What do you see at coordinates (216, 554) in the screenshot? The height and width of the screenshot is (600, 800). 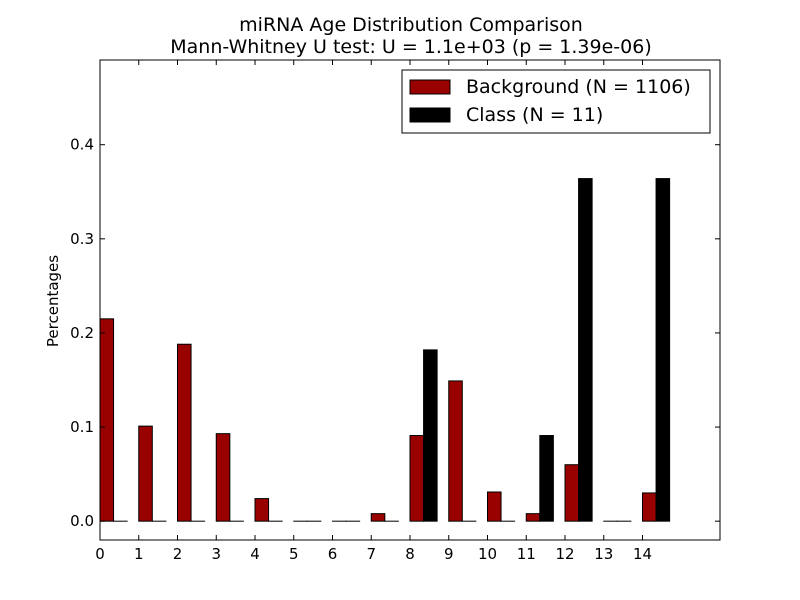 I see `x-tick-label-3: 3` at bounding box center [216, 554].